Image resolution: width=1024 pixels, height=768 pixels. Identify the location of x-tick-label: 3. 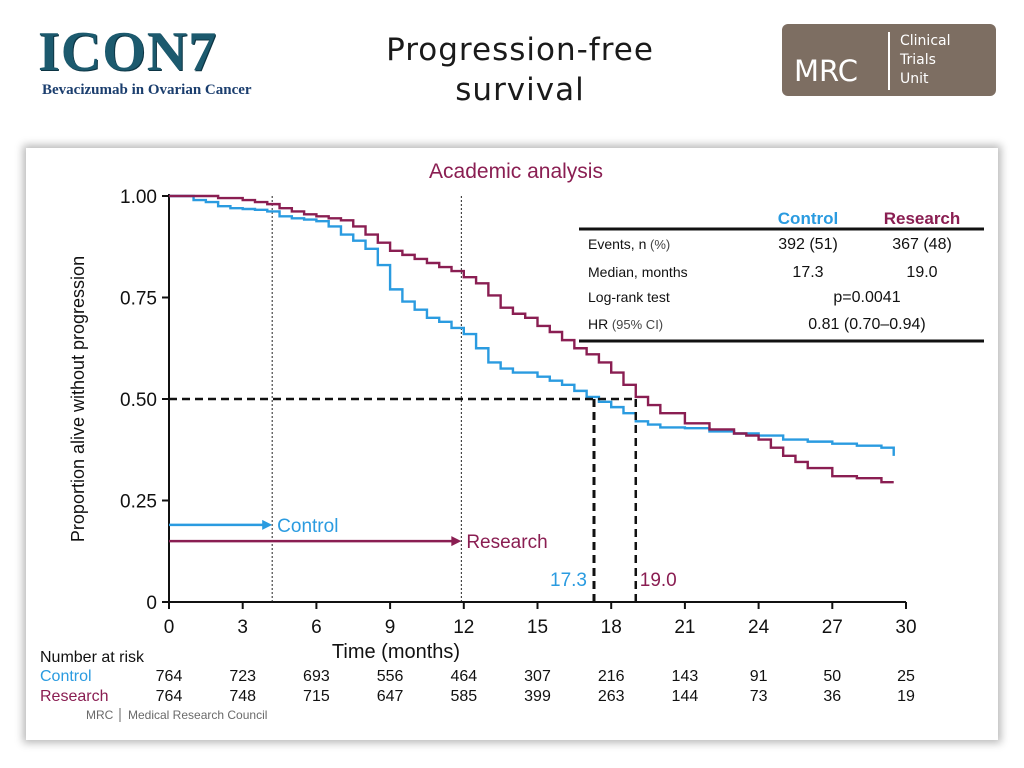
(242, 627).